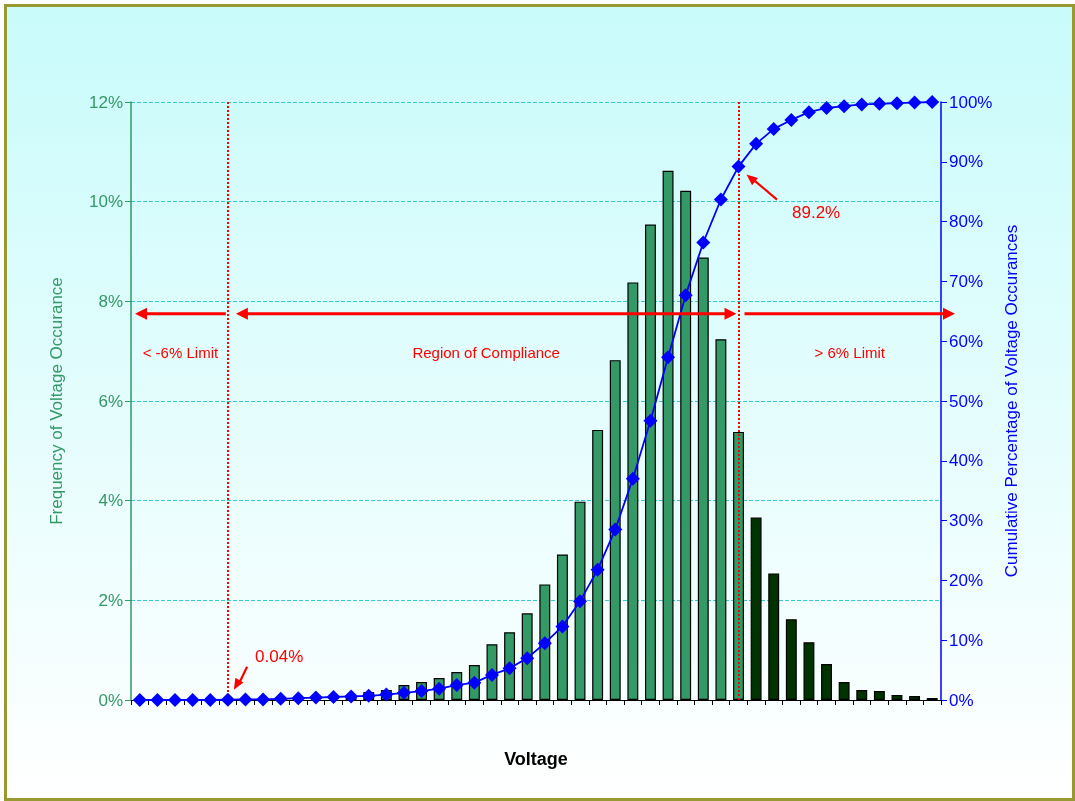 Image resolution: width=1075 pixels, height=801 pixels. Describe the element at coordinates (110, 501) in the screenshot. I see `y-tick-label: 4%` at that location.